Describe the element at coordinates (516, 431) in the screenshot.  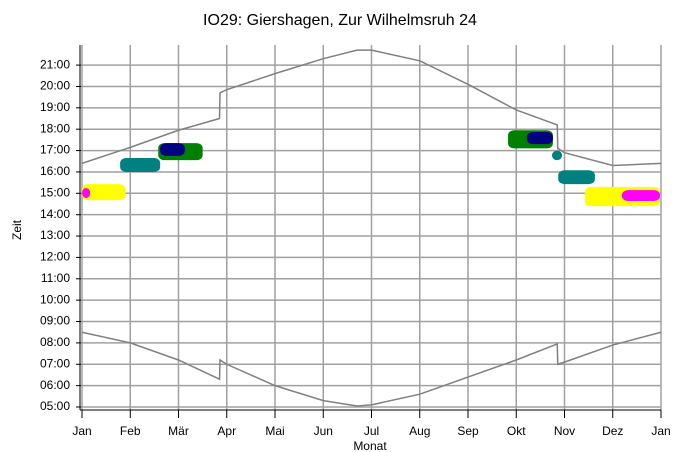
I see `x-tick-label: Okt` at that location.